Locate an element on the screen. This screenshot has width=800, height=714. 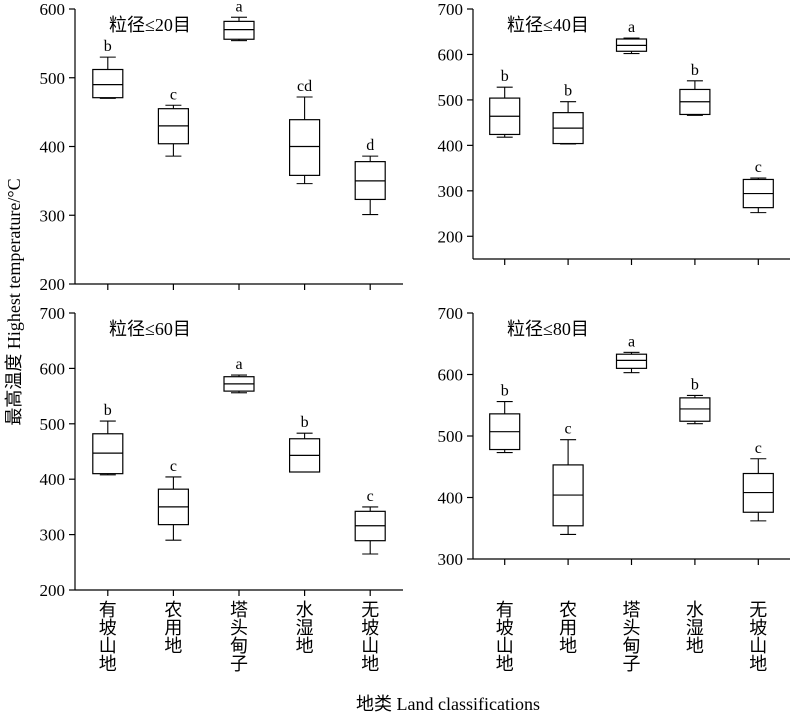
significance-label: cd is located at coordinates (304, 86).